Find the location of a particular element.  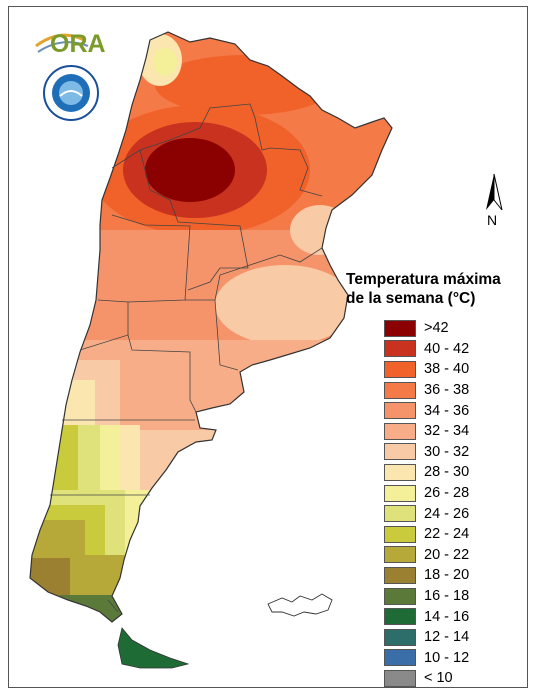

legend-item: >42 is located at coordinates (455, 328).